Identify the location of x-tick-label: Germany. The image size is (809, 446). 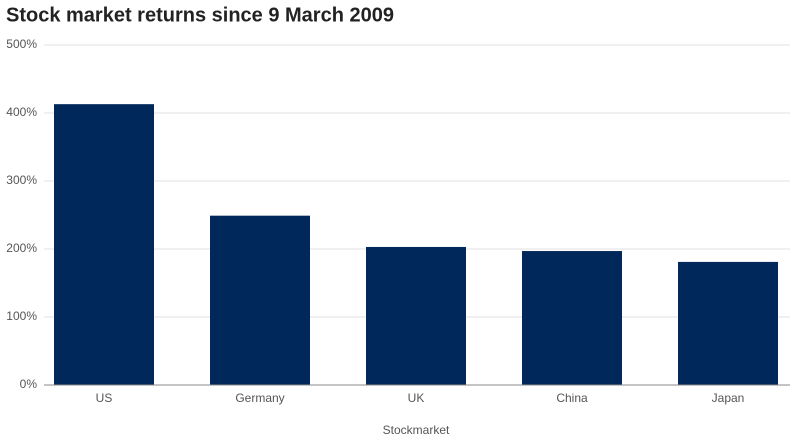
(259, 398).